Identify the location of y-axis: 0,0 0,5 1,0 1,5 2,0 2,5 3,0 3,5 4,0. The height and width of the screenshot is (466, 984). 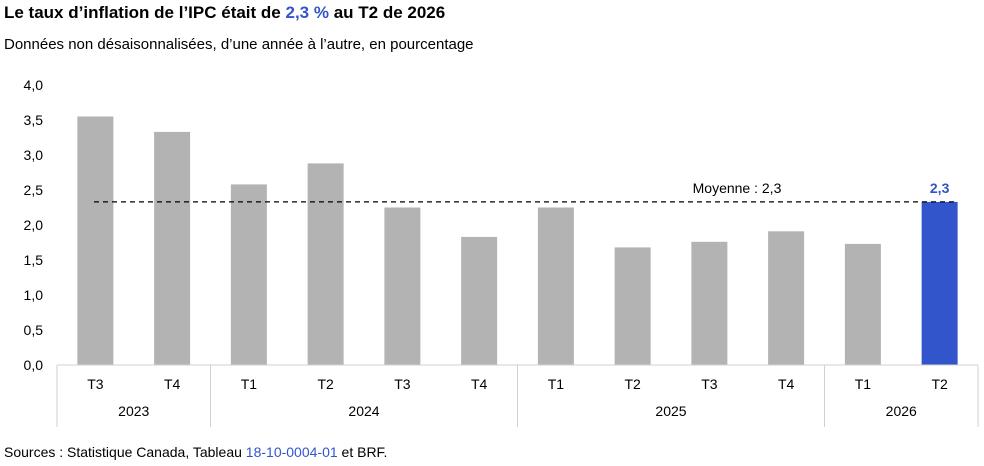
(34, 225).